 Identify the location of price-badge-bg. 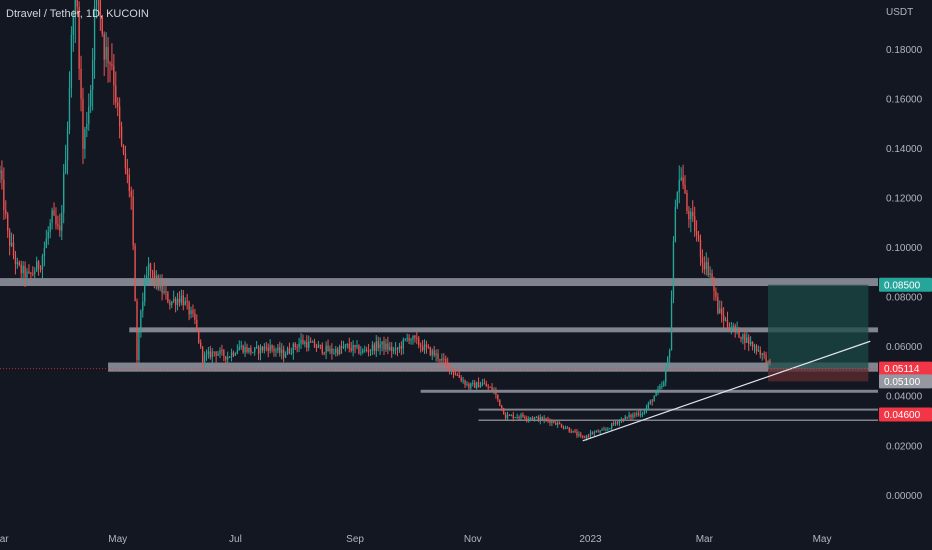
(905, 284).